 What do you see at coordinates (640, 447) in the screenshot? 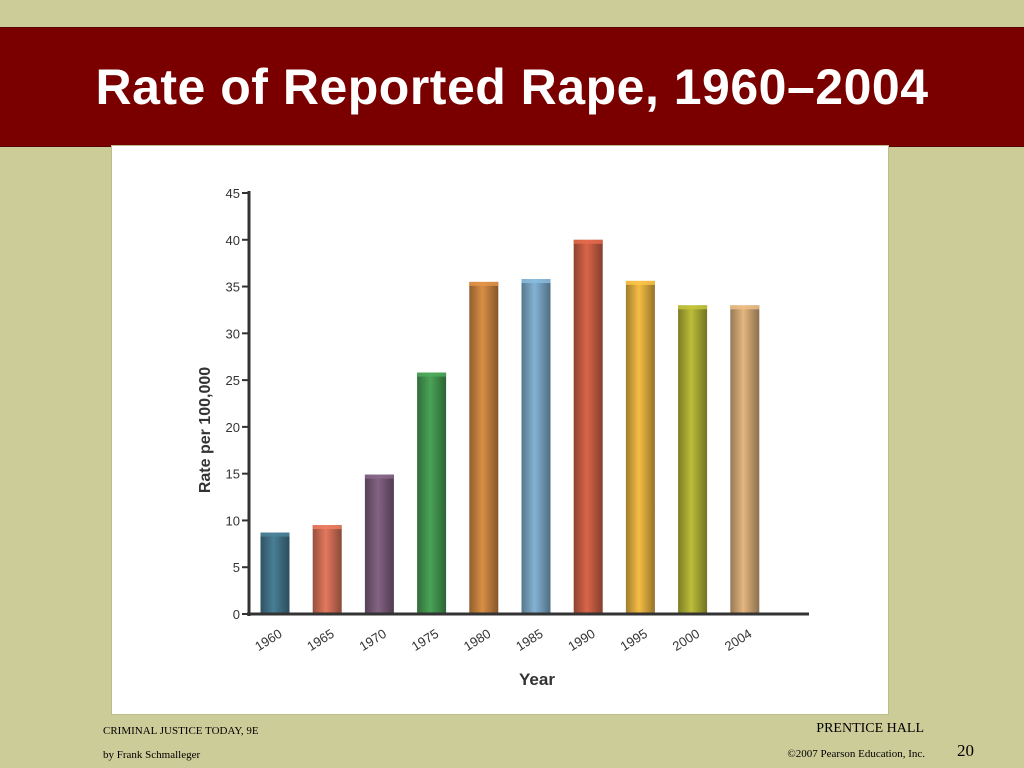
I see `bar-1995` at bounding box center [640, 447].